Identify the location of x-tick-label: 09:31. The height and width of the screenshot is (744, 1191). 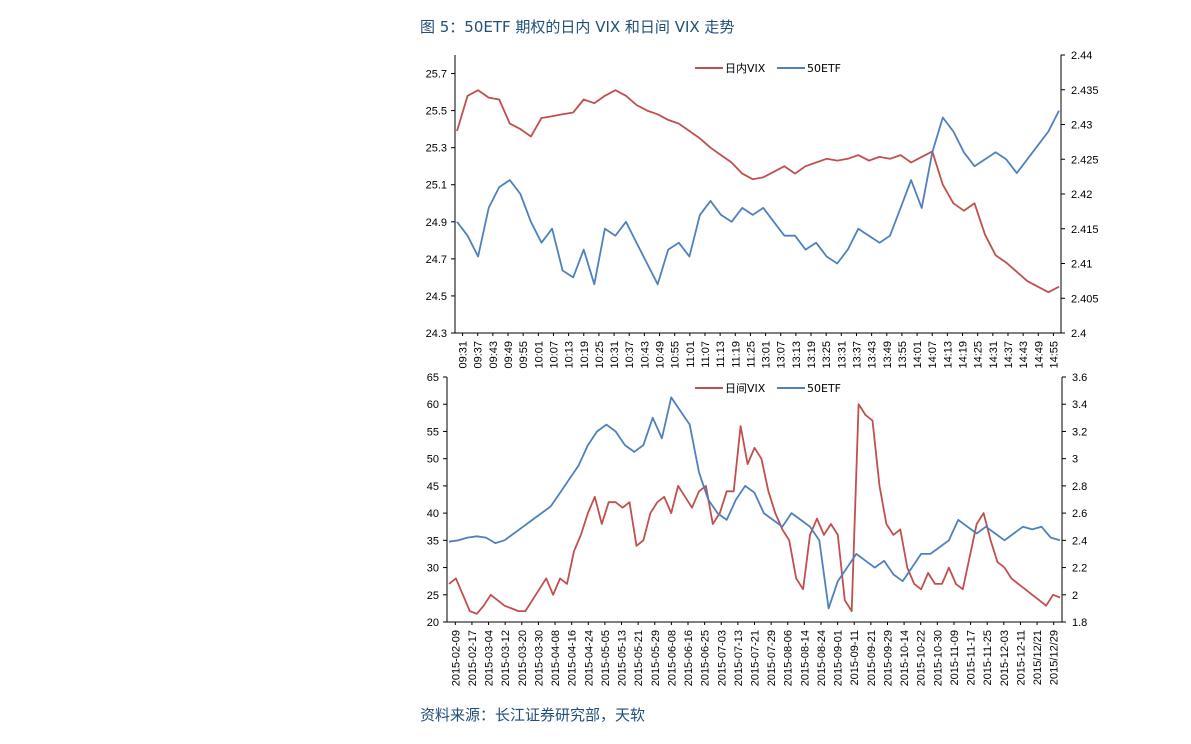
(464, 355).